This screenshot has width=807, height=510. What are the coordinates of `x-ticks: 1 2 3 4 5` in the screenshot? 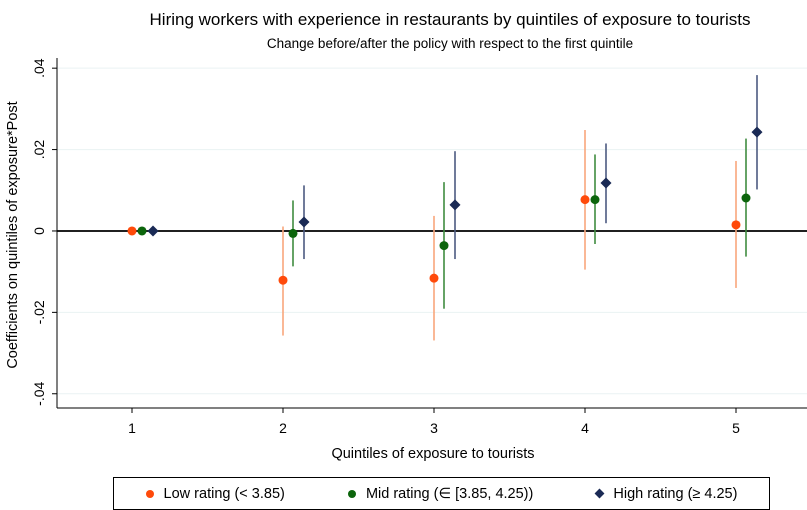 It's located at (434, 422).